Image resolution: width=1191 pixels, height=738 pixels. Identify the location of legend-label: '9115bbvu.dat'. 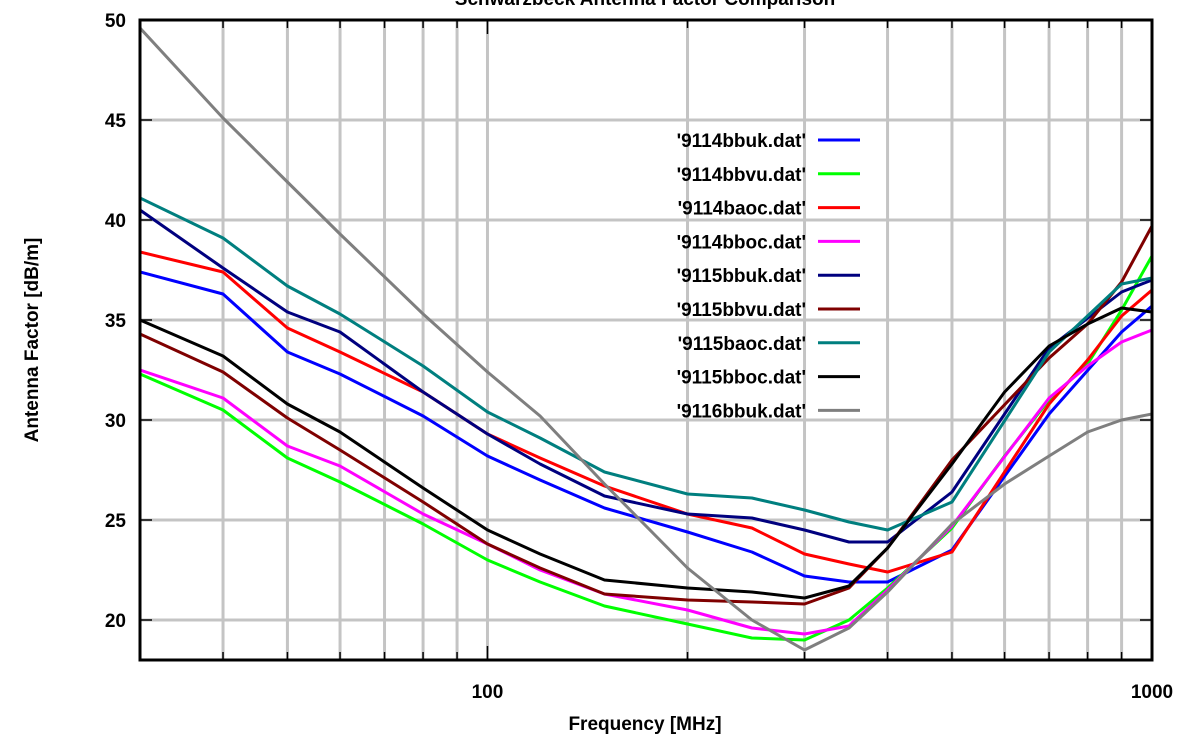
(741, 310).